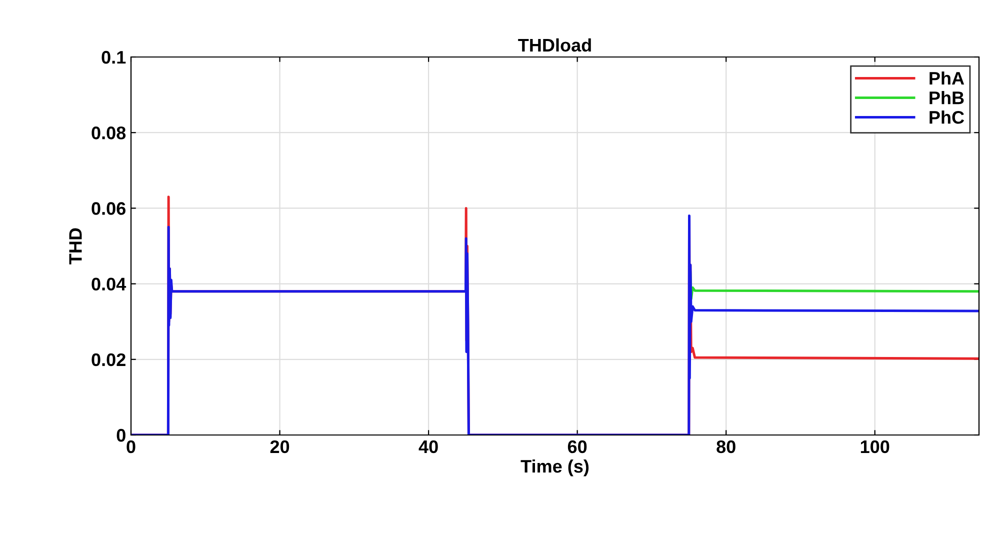 This screenshot has width=982, height=533. Describe the element at coordinates (554, 467) in the screenshot. I see `x-axis-title: Time (s)` at that location.